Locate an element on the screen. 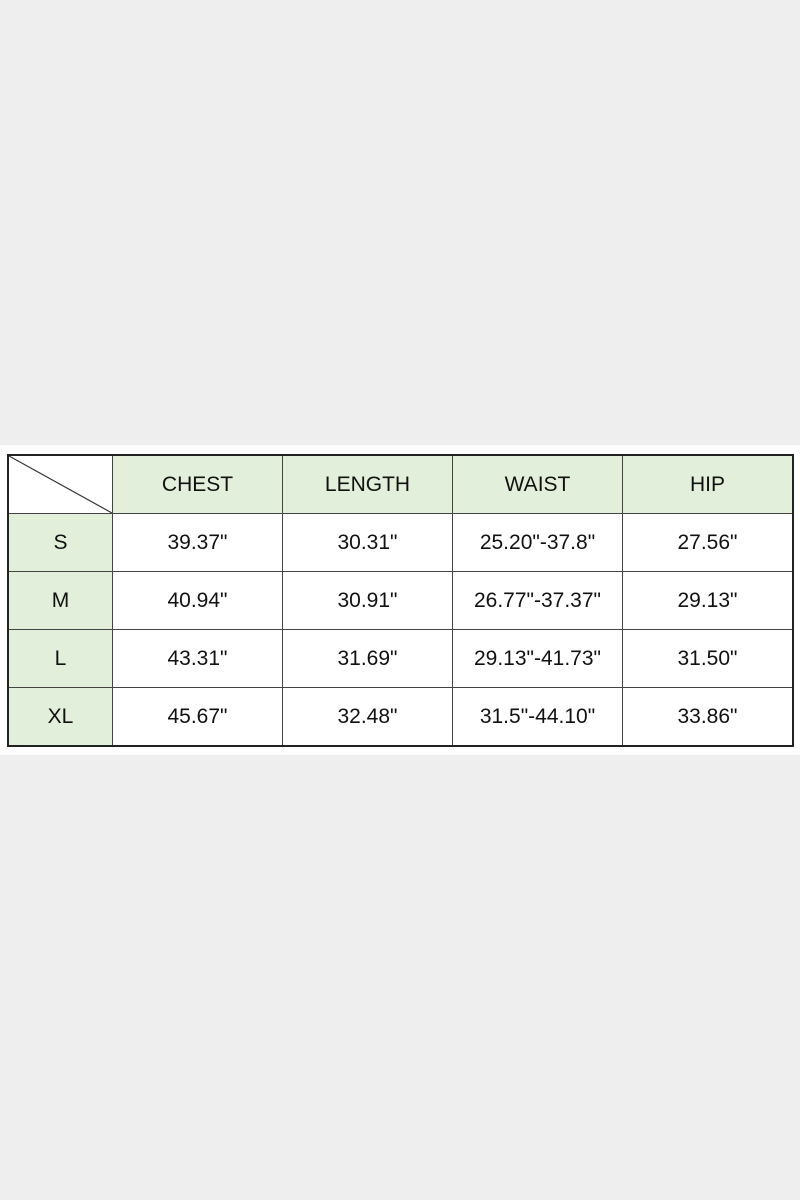  header-hip: HIP is located at coordinates (708, 484).